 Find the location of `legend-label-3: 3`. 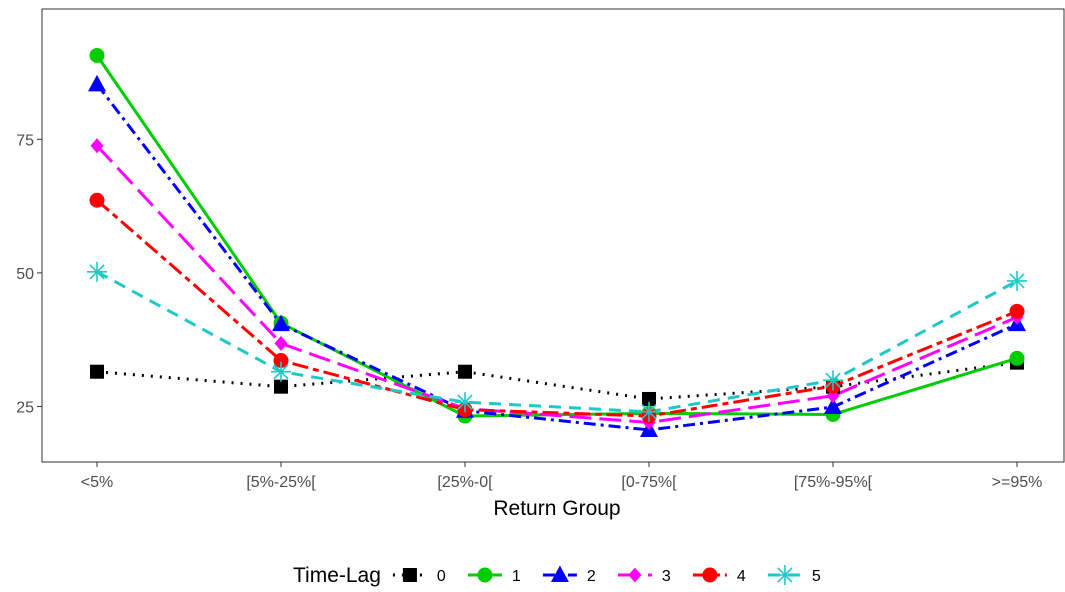

legend-label-3: 3 is located at coordinates (666, 576).